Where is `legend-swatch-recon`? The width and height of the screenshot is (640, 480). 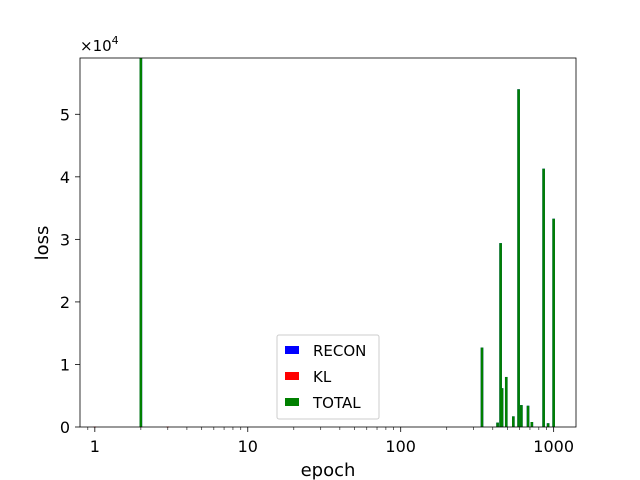
legend-swatch-recon is located at coordinates (292, 350).